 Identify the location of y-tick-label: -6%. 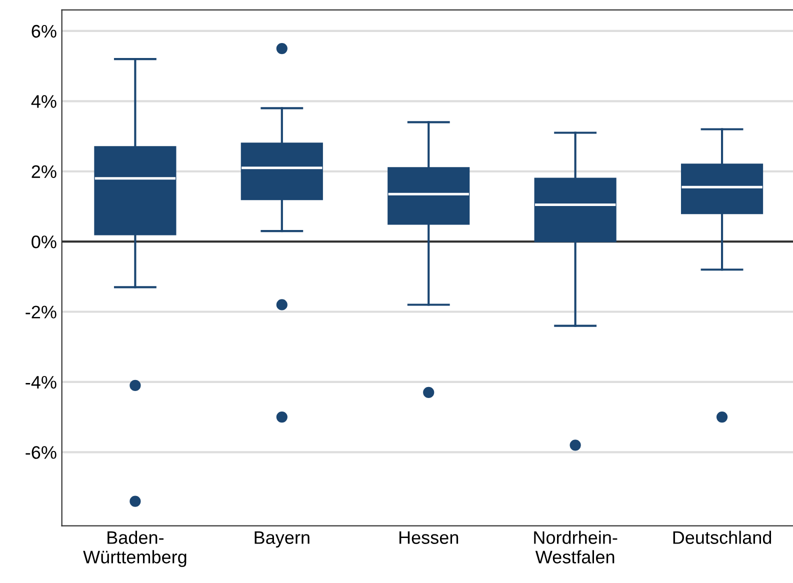
(41, 452).